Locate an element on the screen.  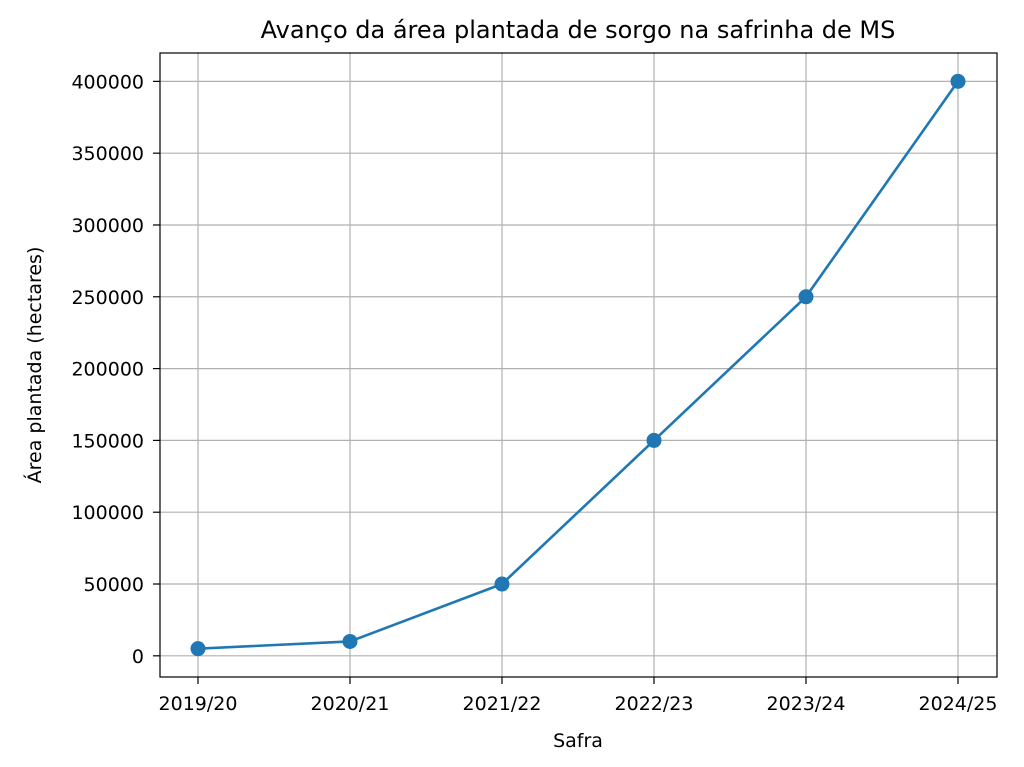
y-tick-label: 350000 is located at coordinates (107, 154).